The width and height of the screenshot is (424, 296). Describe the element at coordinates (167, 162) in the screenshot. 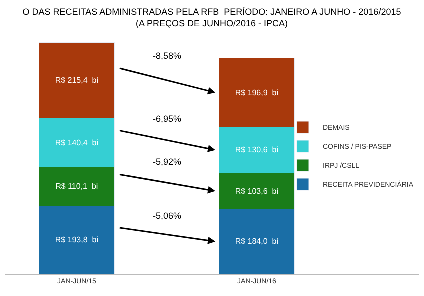

I see `annotation: -5,92%` at that location.